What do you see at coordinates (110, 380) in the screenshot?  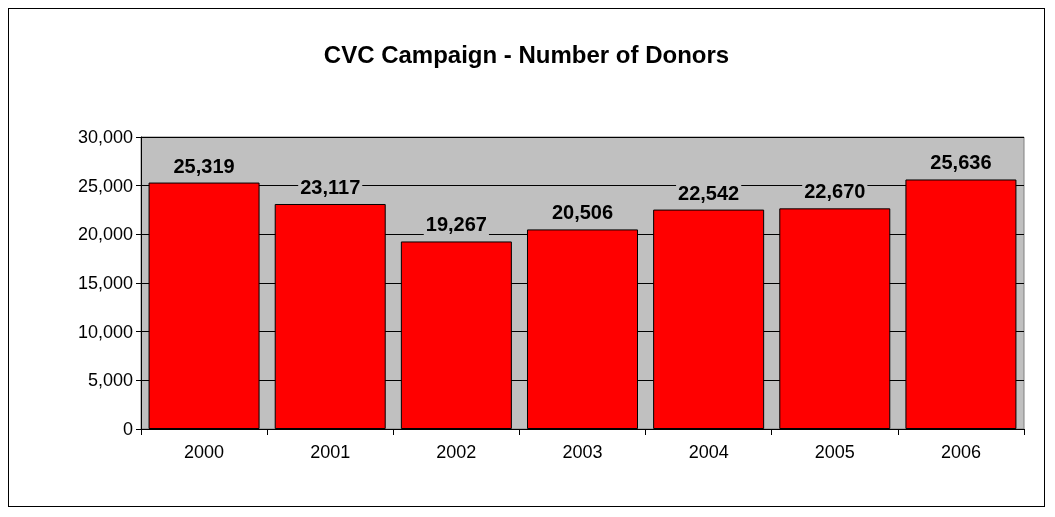 I see `y-tick-label: 5,000` at bounding box center [110, 380].